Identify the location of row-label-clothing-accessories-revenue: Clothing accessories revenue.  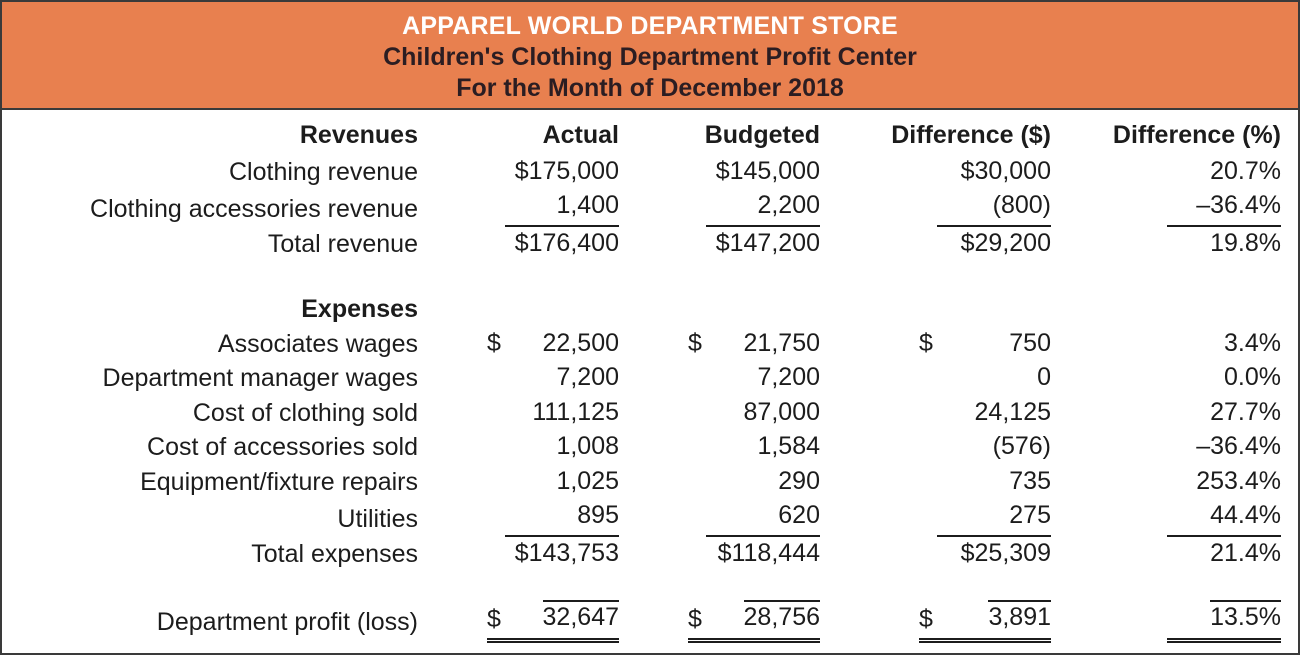
(254, 209).